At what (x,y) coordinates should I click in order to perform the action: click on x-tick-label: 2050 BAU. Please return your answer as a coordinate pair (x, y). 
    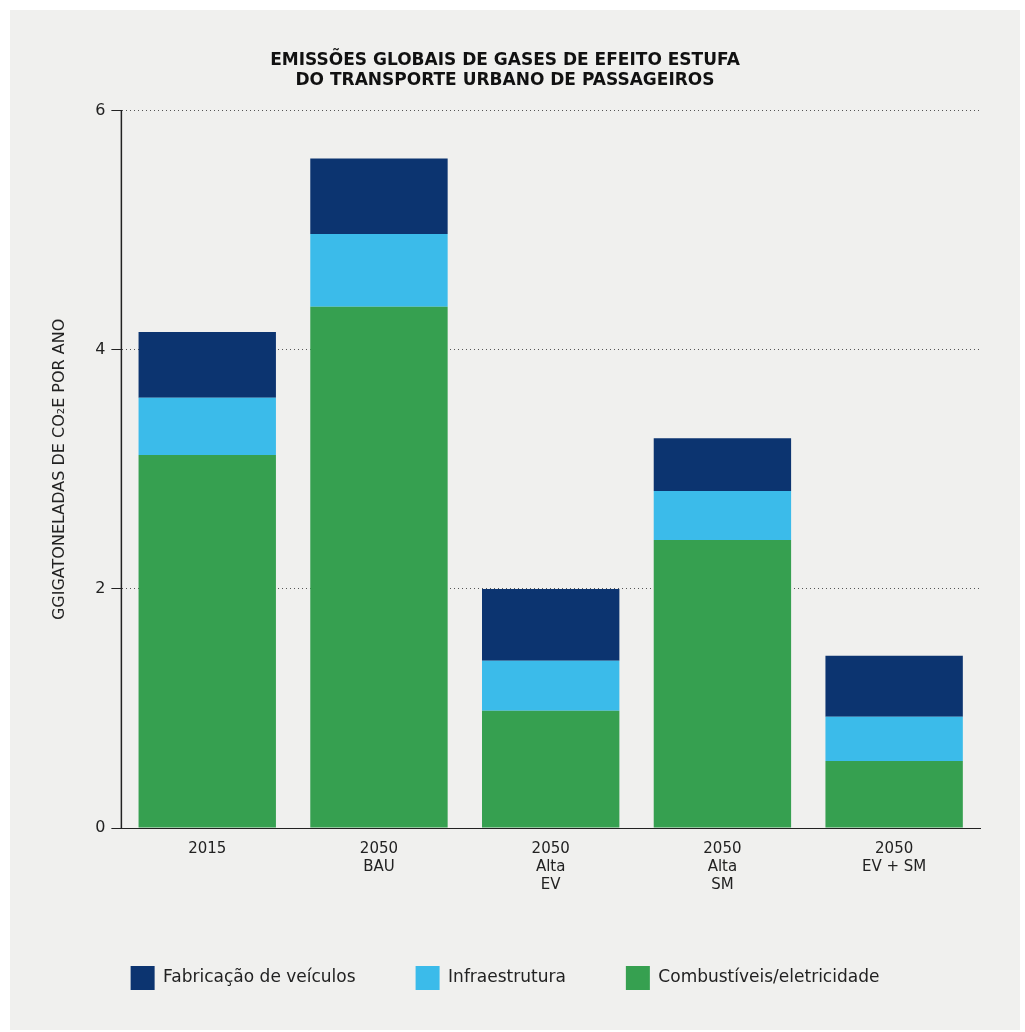
    Looking at the image, I should click on (379, 856).